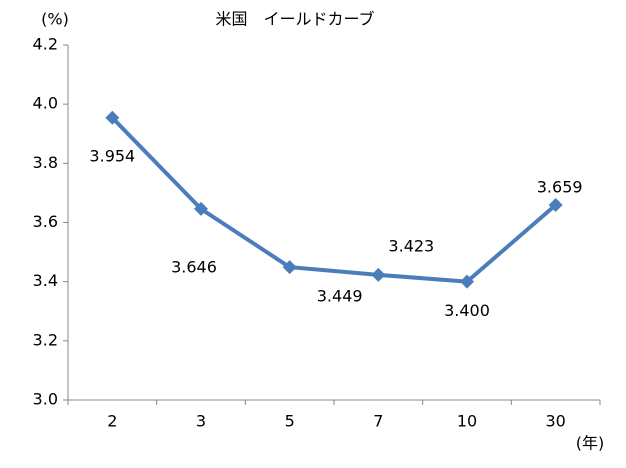  Describe the element at coordinates (590, 443) in the screenshot. I see `x-axis-label: (年)` at that location.